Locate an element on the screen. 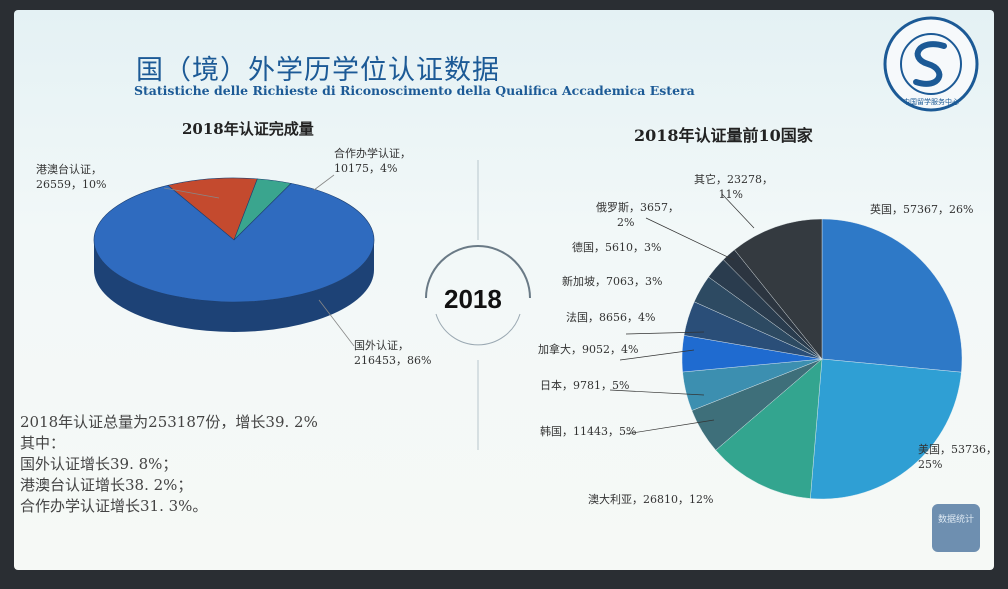  stats-line: 合作办学认证增长31. 3%。 is located at coordinates (114, 506).